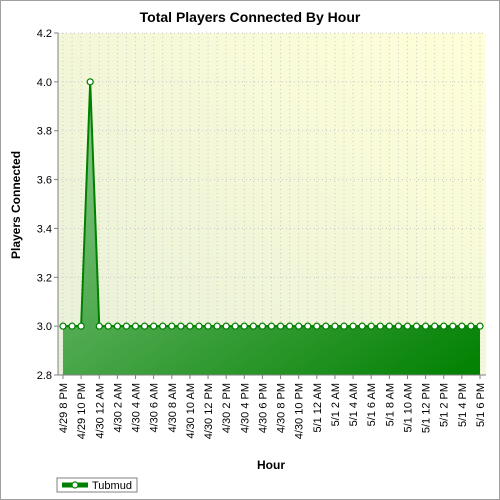 This screenshot has width=500, height=500. I want to click on x-tick-label: 4/29 8 PM, so click(64, 408).